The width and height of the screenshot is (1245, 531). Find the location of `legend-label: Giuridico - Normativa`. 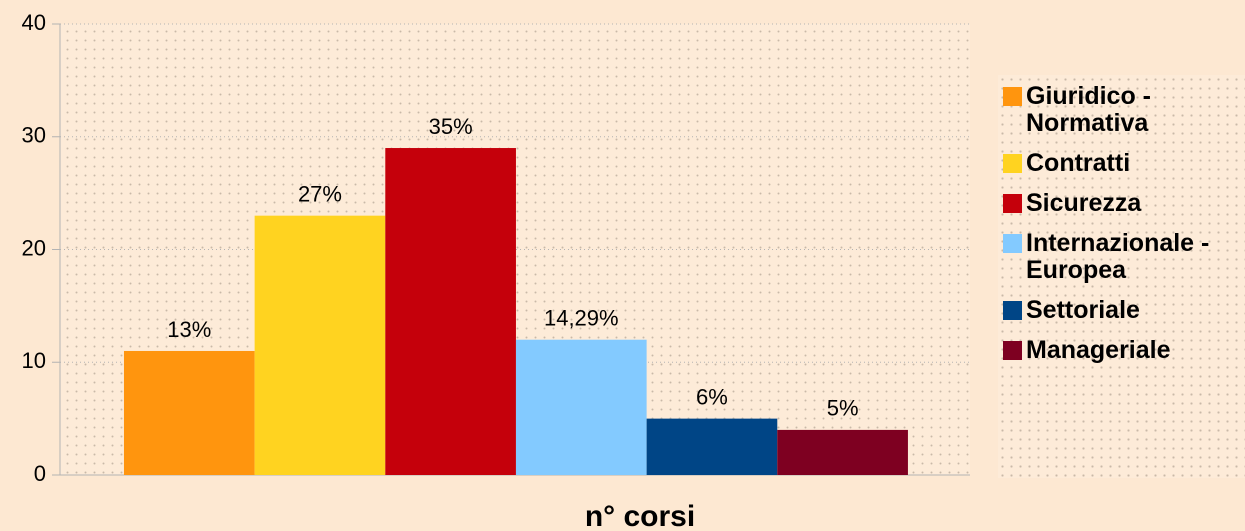

legend-label: Giuridico - Normativa is located at coordinates (1088, 109).